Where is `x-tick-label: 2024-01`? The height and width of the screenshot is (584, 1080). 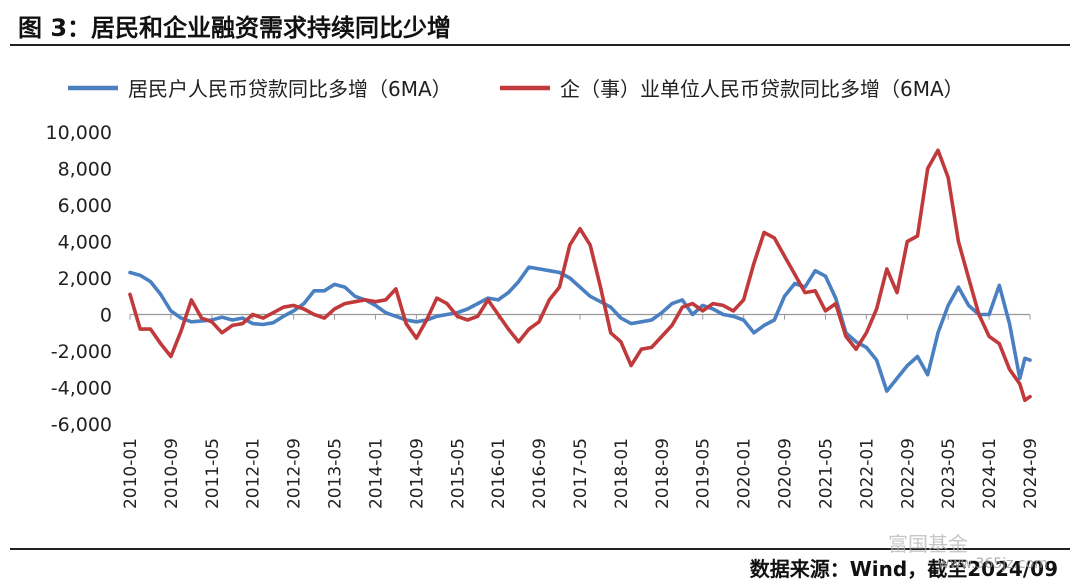 x-tick-label: 2024-01 is located at coordinates (990, 473).